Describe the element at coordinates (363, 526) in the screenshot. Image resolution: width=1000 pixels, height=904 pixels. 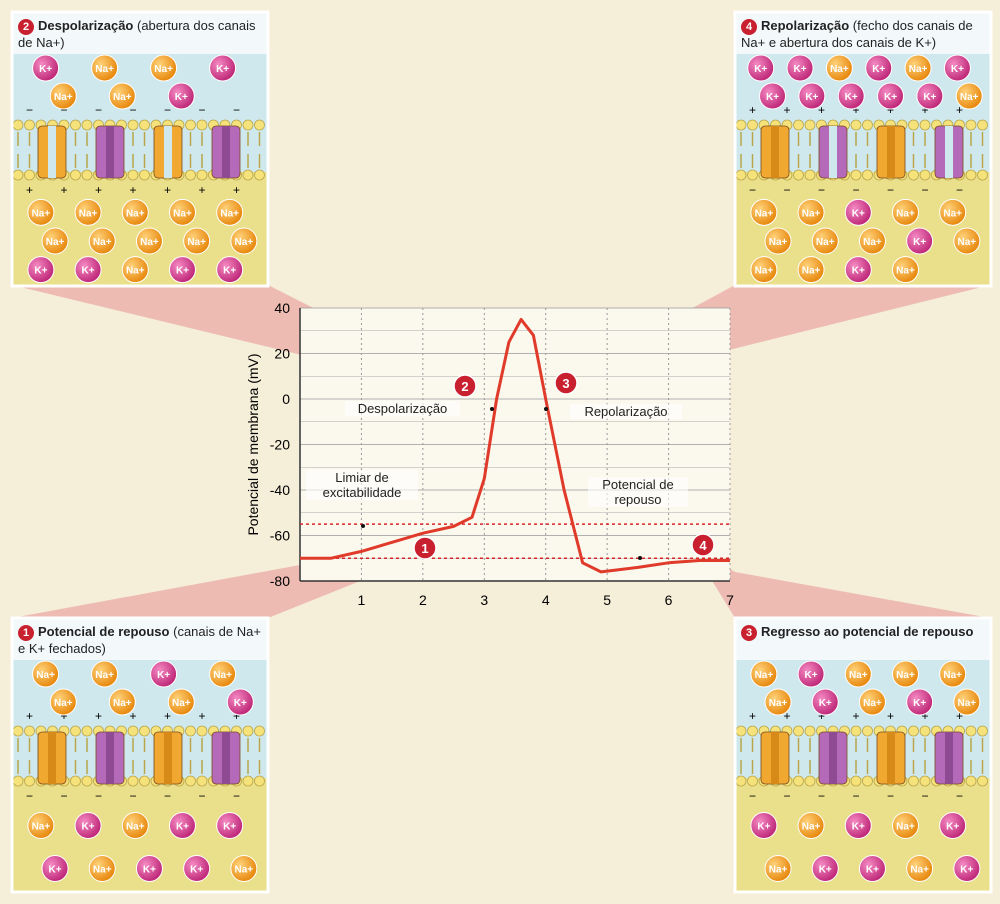
I see `pointer-dot` at that location.